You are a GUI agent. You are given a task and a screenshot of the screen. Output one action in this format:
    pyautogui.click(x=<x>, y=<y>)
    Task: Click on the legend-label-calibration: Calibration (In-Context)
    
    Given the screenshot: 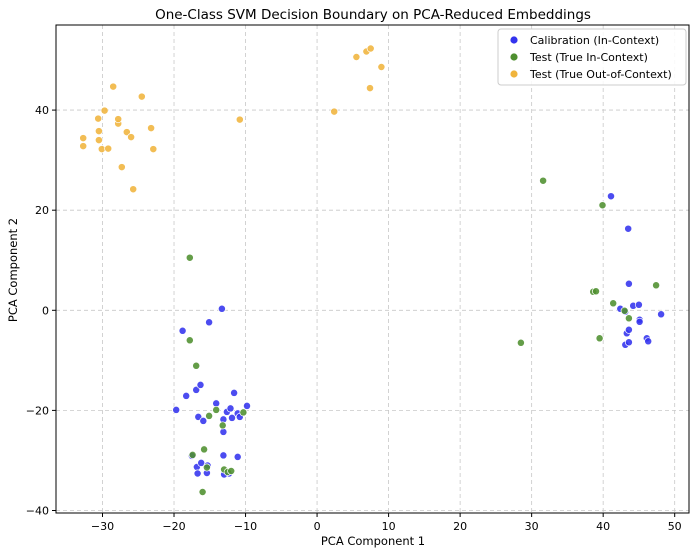 What is the action you would take?
    pyautogui.click(x=594, y=40)
    